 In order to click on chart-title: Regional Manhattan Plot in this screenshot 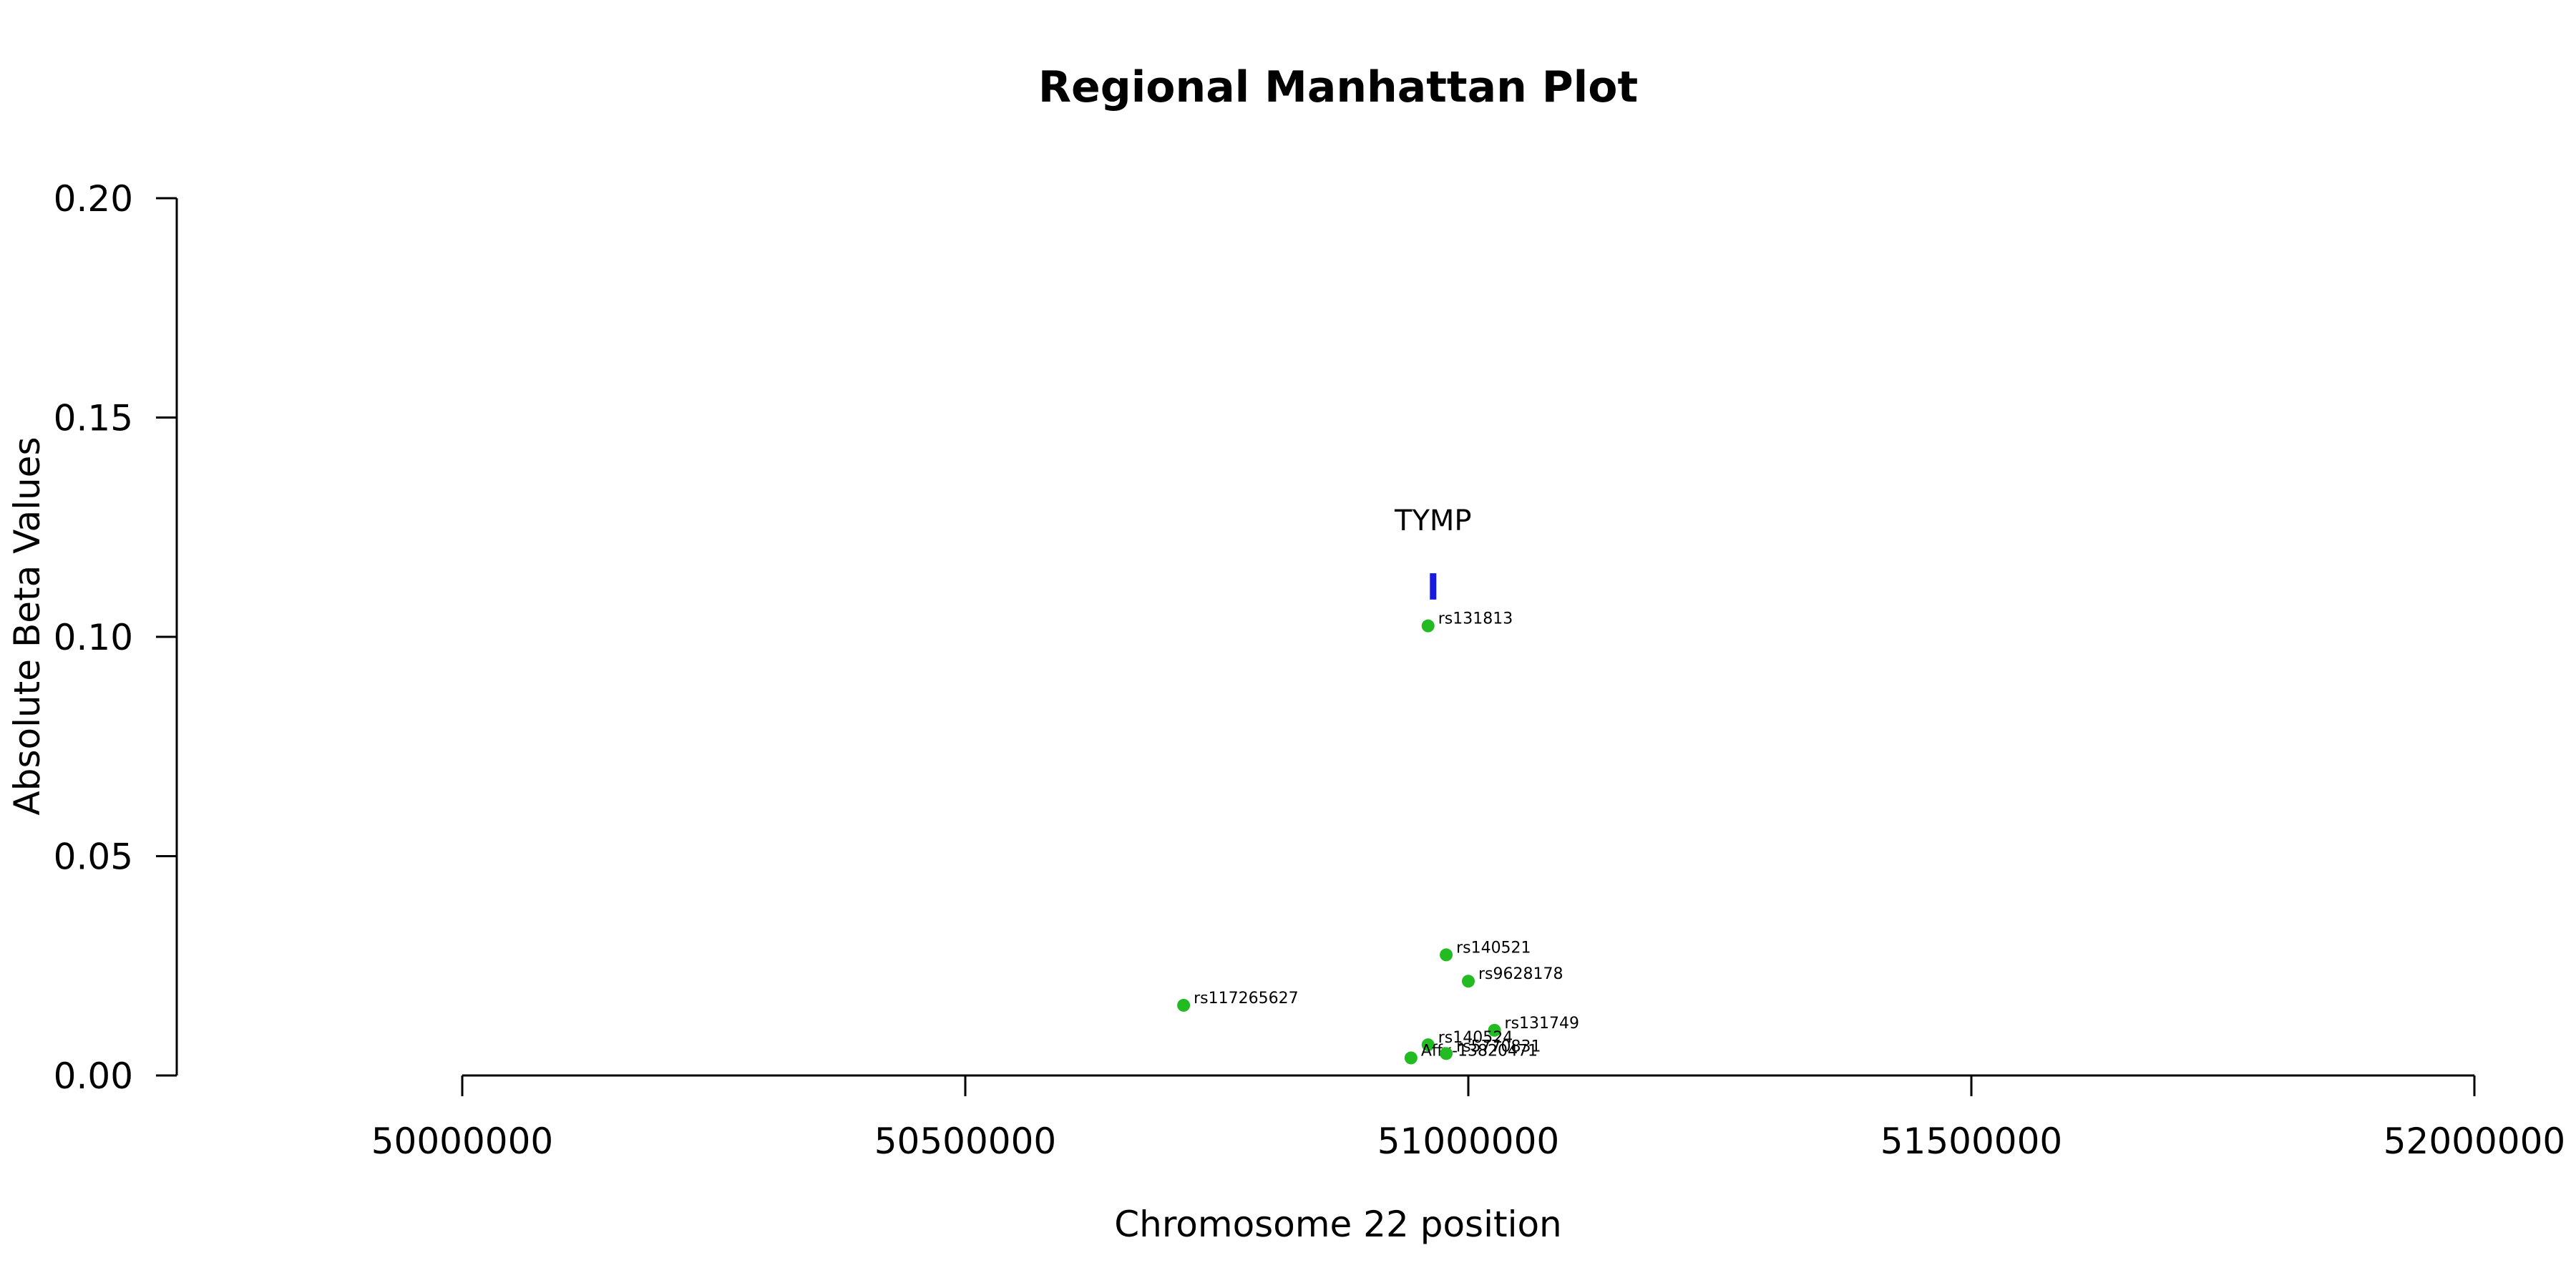, I will do `click(1338, 87)`.